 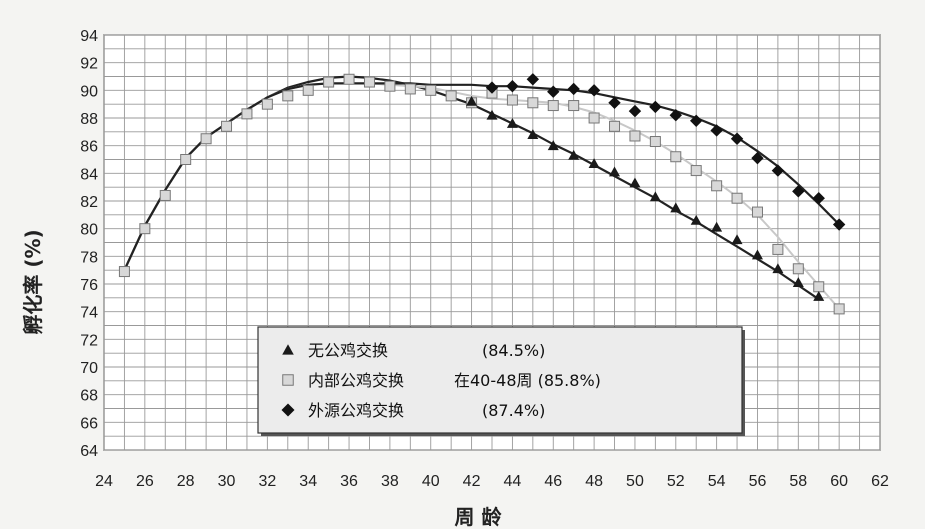 I want to click on legend-box, so click(x=500, y=380).